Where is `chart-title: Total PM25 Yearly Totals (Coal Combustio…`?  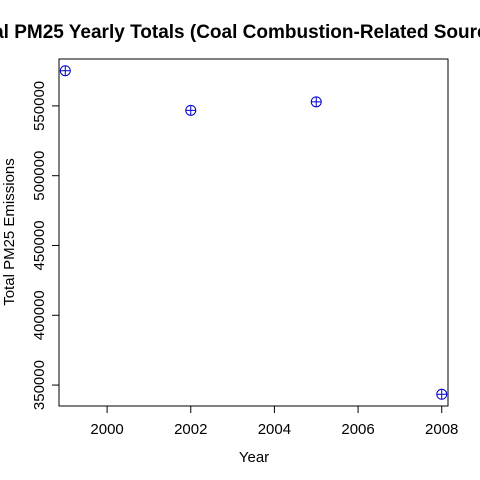
chart-title: Total PM25 Yearly Totals (Coal Combustio… is located at coordinates (240, 32).